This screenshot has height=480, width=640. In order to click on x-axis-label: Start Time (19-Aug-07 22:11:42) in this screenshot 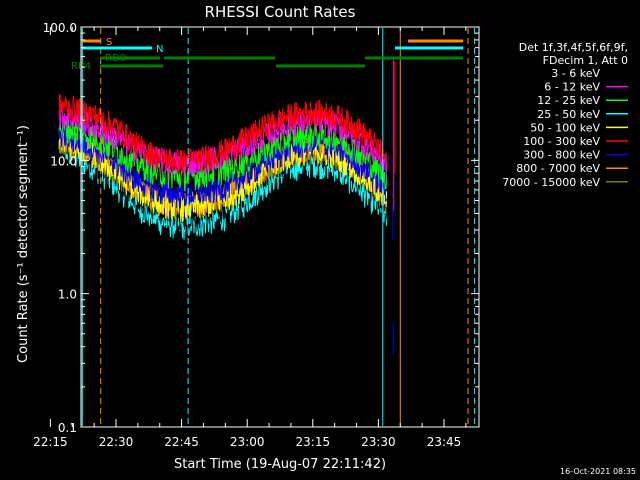, I will do `click(280, 464)`.